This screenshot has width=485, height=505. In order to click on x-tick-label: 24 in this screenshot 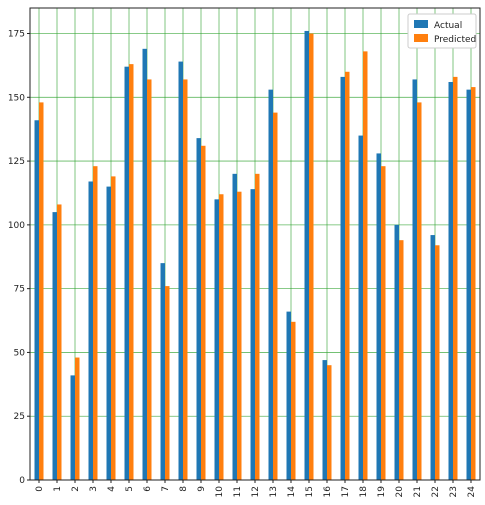, I will do `click(472, 492)`.